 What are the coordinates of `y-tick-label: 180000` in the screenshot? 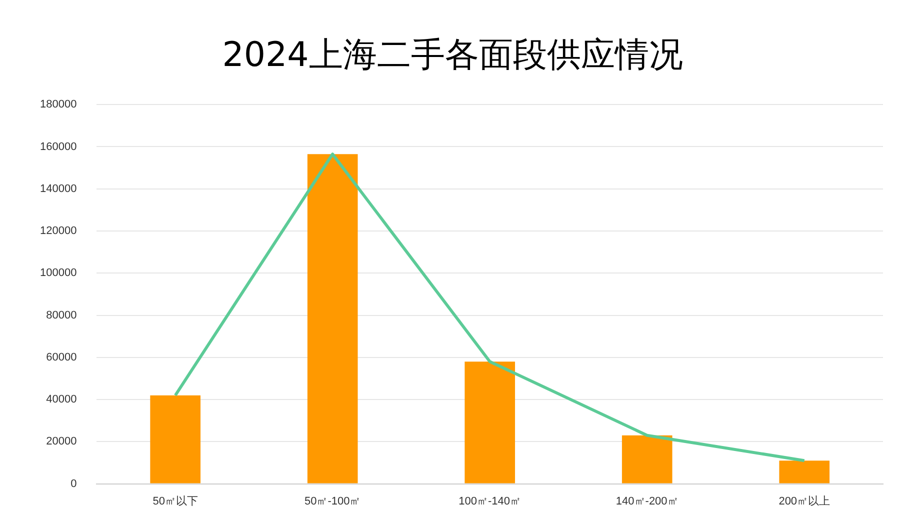 It's located at (58, 104).